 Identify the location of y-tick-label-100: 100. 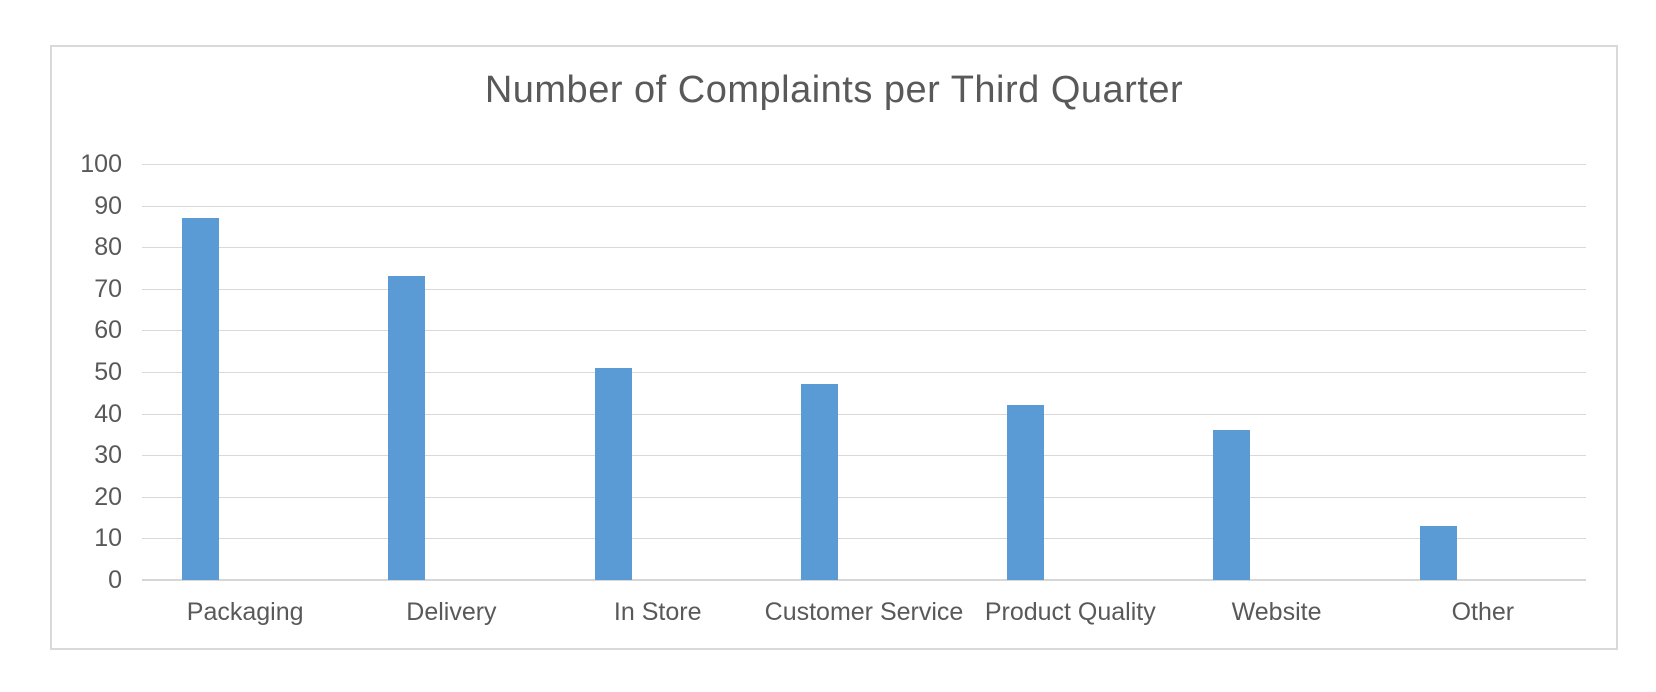
(101, 164).